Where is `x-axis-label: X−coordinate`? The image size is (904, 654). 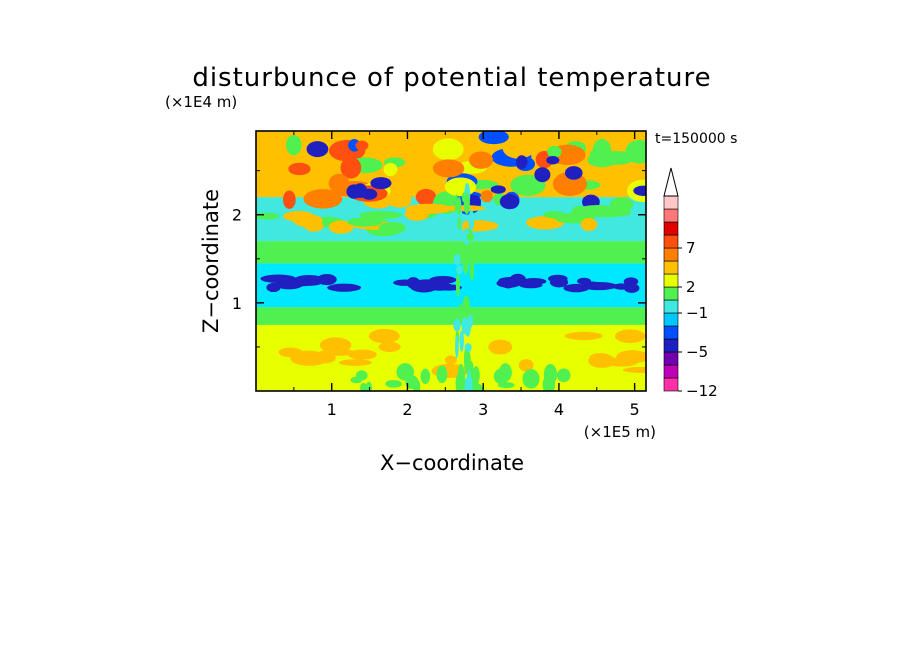 x-axis-label: X−coordinate is located at coordinates (452, 463).